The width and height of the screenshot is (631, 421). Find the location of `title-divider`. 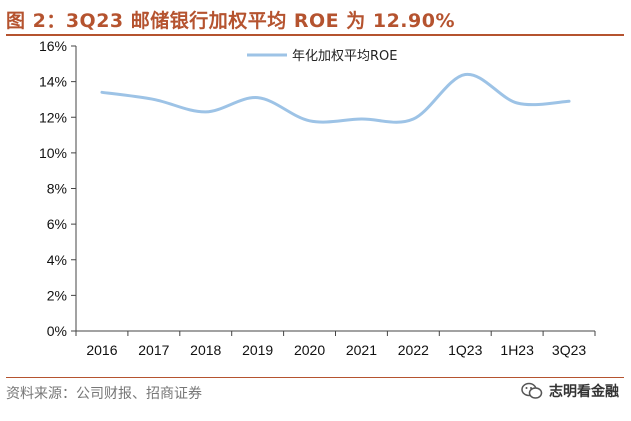

title-divider is located at coordinates (315, 35).